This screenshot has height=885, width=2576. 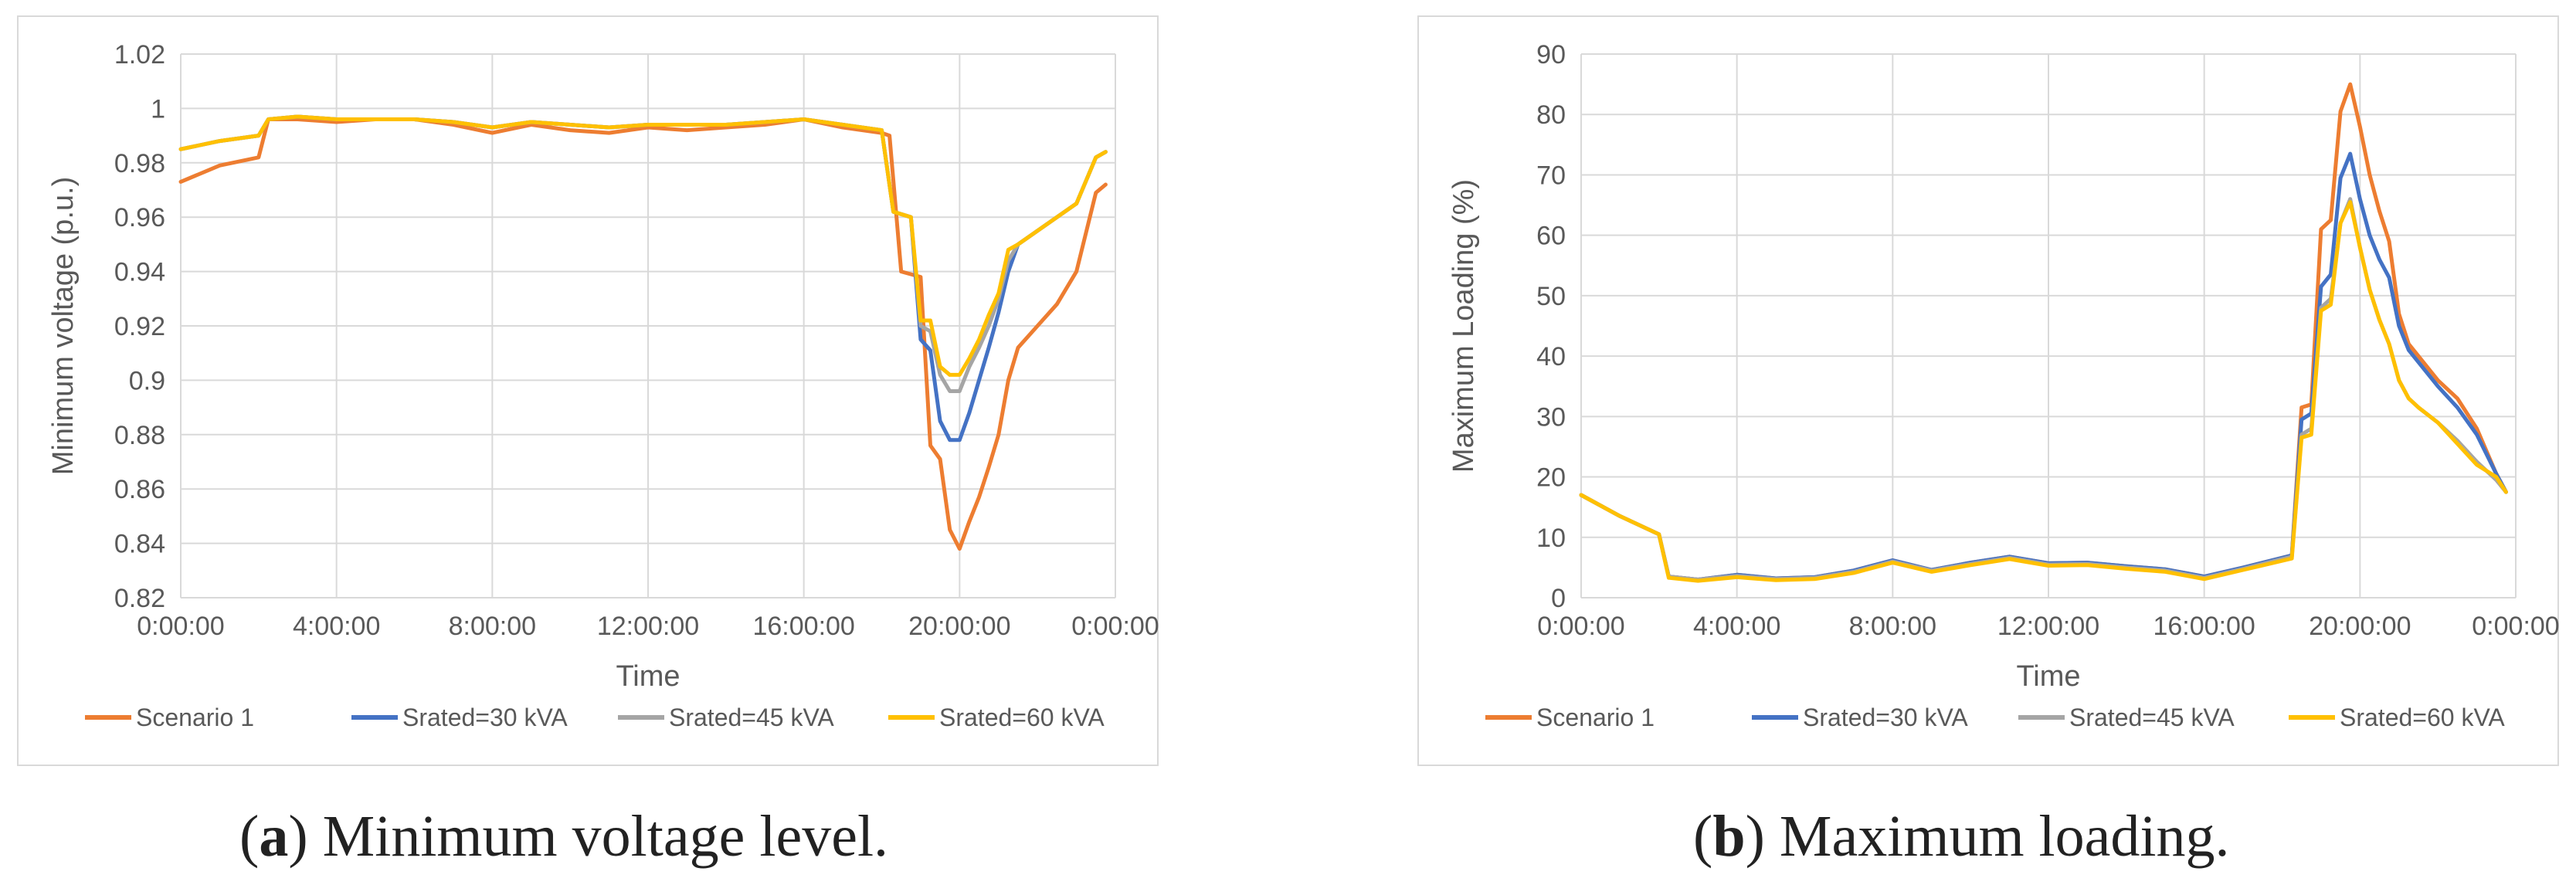 What do you see at coordinates (1464, 326) in the screenshot?
I see `y-axis-title: Maximum Loading (%)` at bounding box center [1464, 326].